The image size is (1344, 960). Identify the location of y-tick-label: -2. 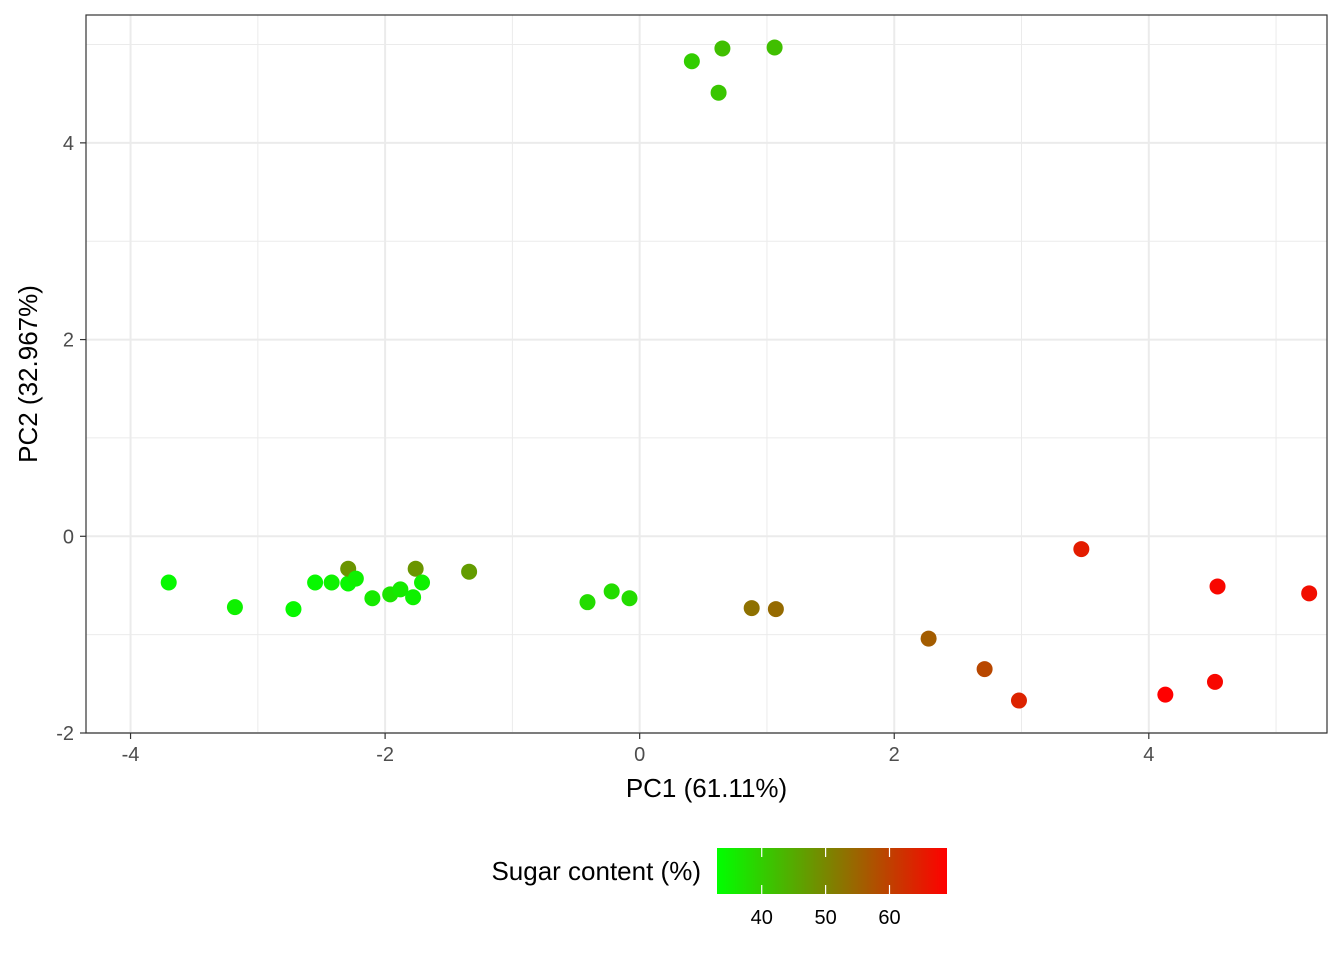
(65, 734).